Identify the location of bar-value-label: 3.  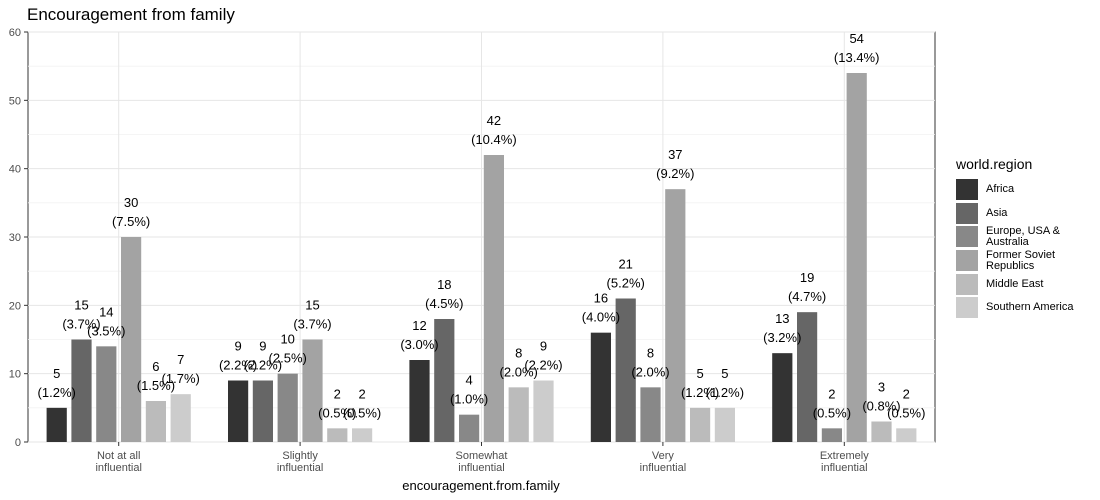
(881, 387).